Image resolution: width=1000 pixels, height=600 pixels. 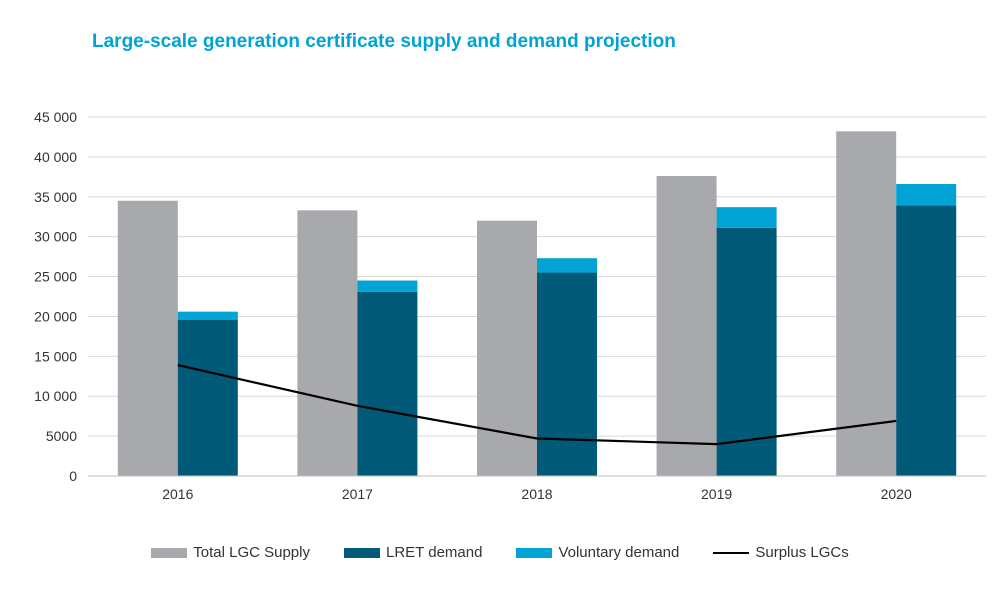 I want to click on legend-swatch-surplus-lgcs, so click(x=731, y=552).